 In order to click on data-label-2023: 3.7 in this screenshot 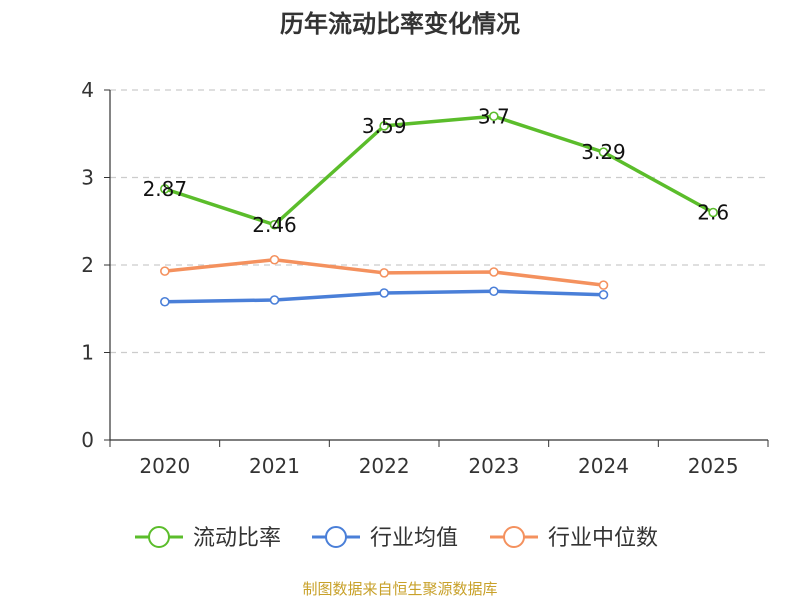, I will do `click(494, 116)`.